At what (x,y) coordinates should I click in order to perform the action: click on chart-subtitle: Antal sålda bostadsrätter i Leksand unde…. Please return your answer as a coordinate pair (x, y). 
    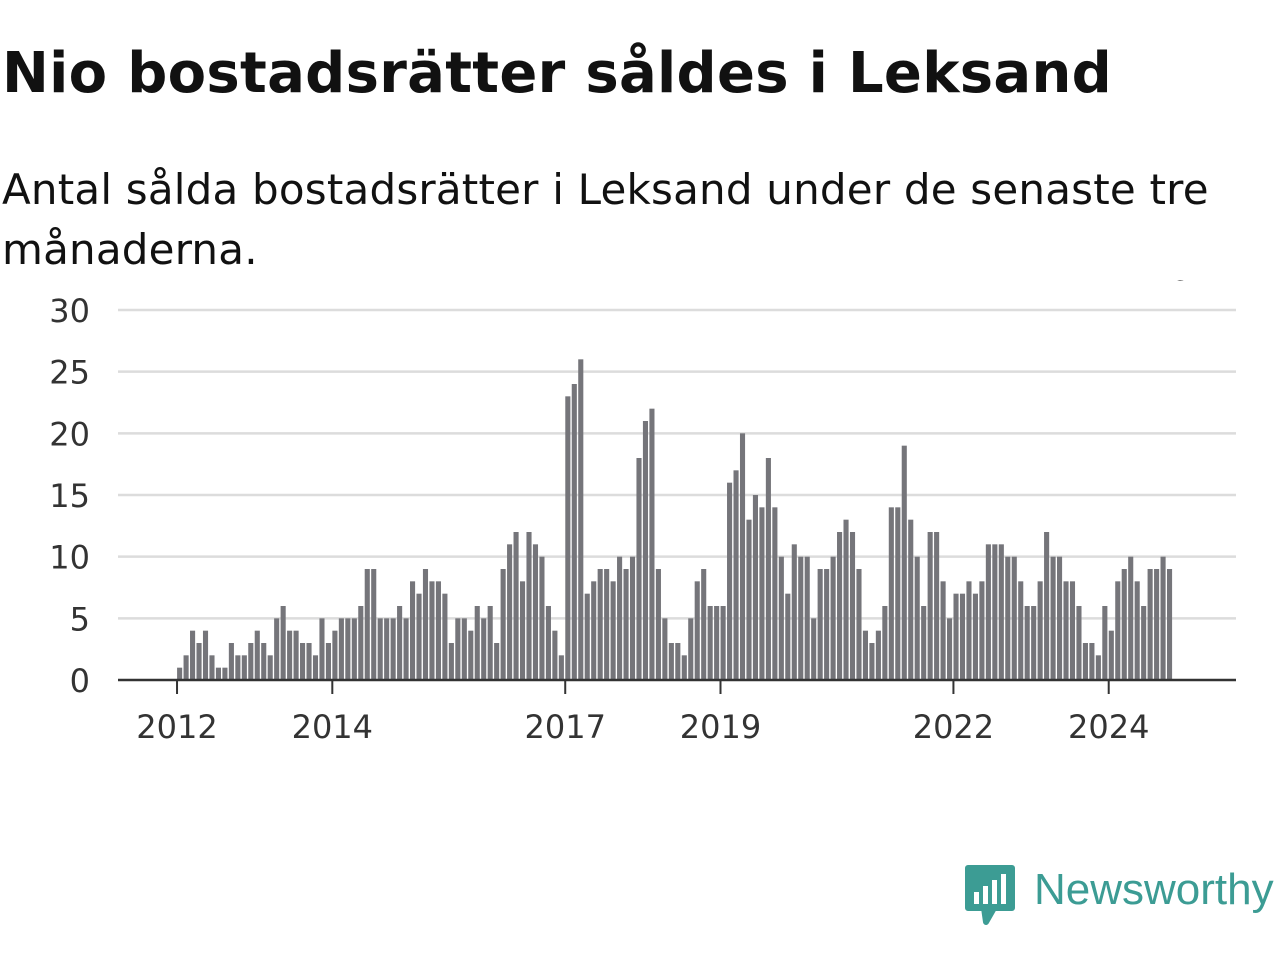
    Looking at the image, I should click on (605, 219).